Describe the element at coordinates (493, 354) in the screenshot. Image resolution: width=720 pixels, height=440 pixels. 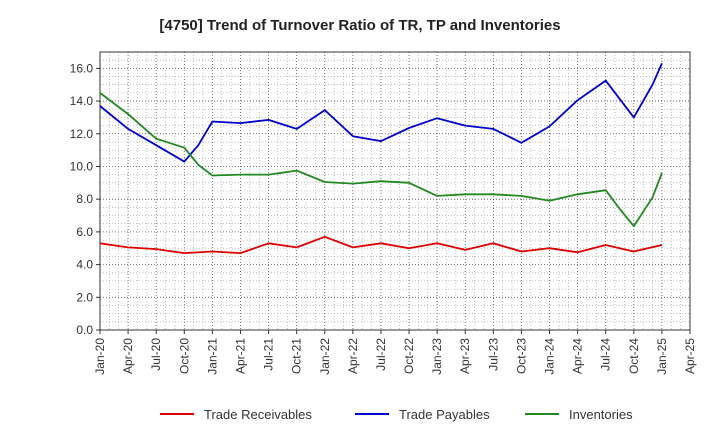
I see `x-tick-label: Jul-23` at that location.